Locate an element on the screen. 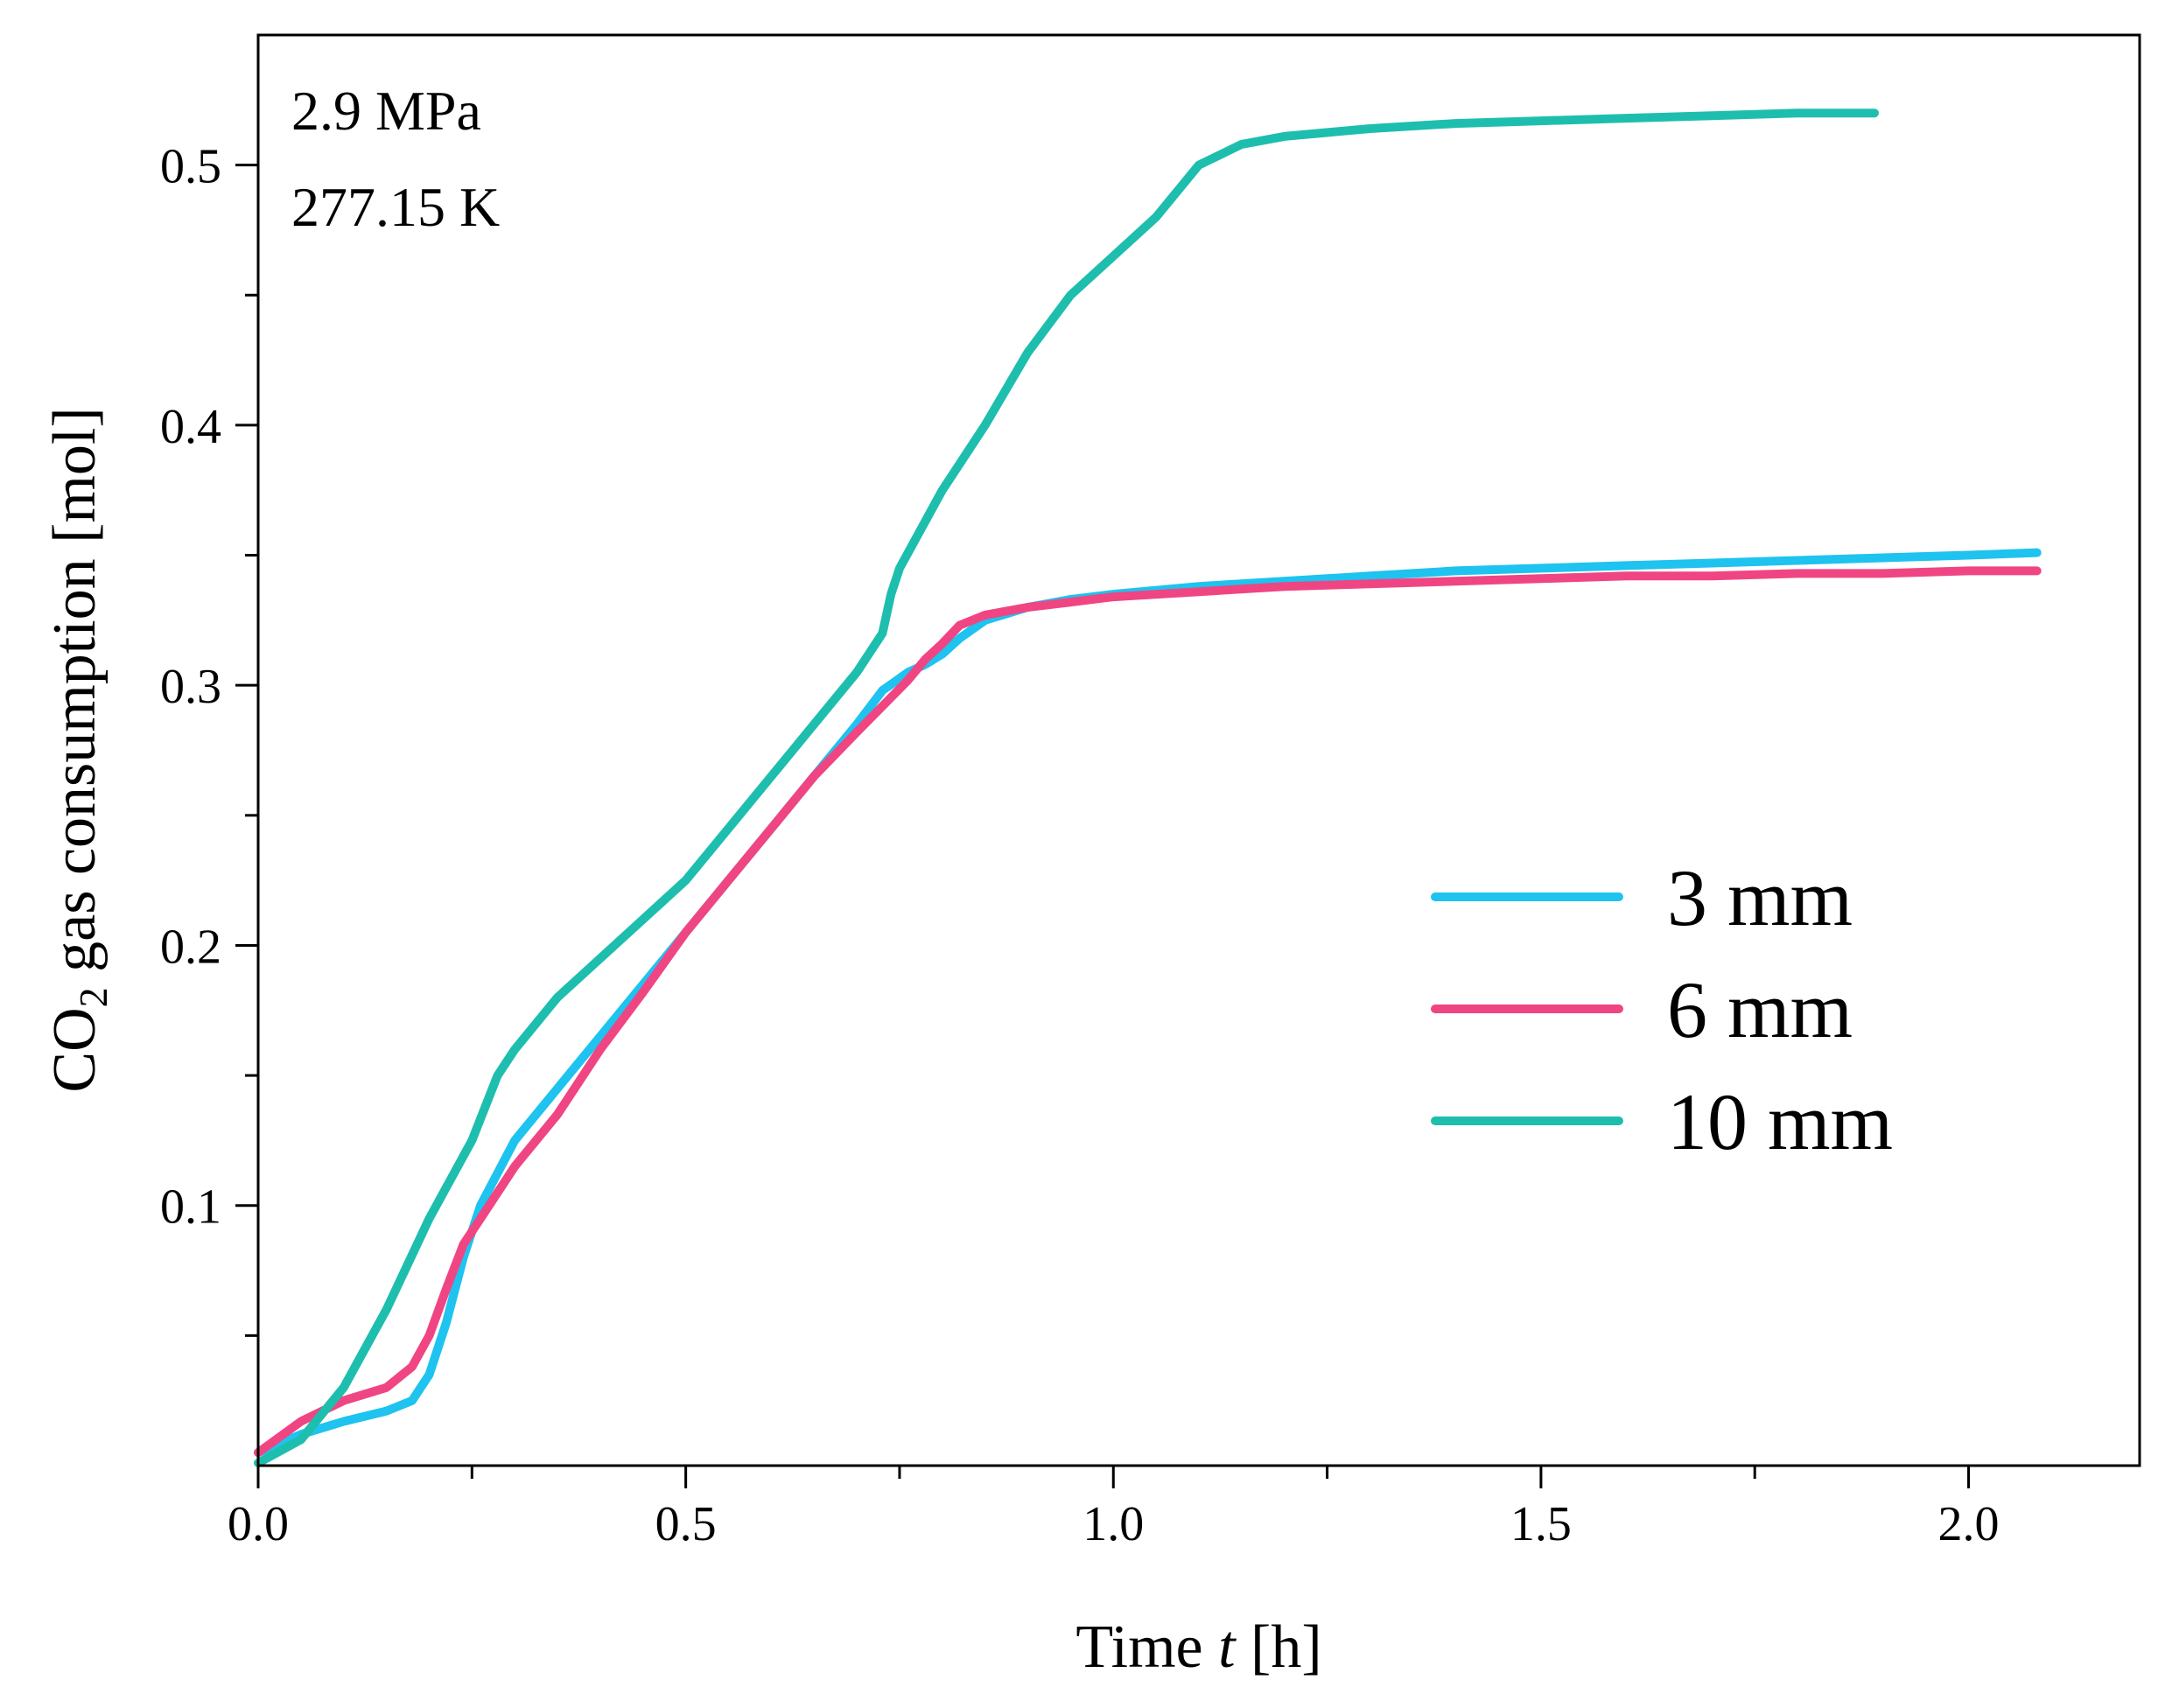  x-tick-label: 0.0 is located at coordinates (258, 1524).